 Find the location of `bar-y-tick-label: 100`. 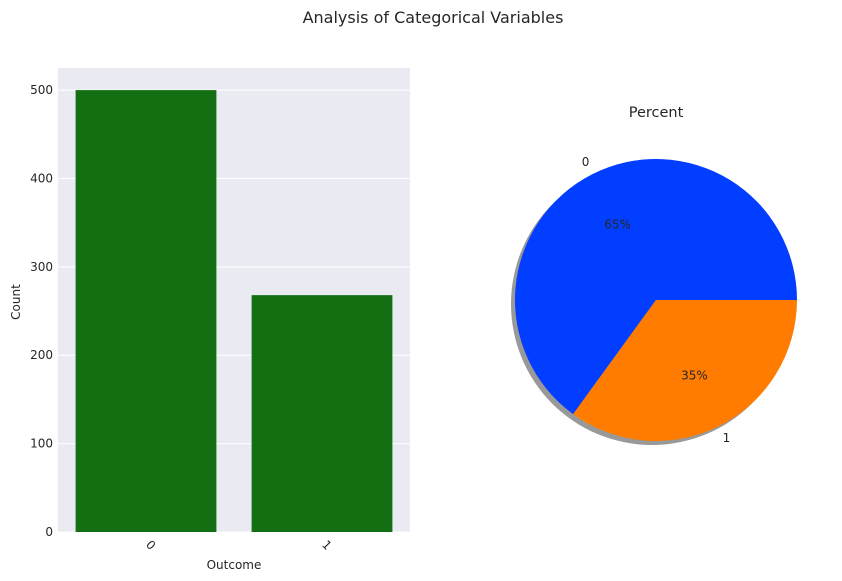

bar-y-tick-label: 100 is located at coordinates (41, 444).